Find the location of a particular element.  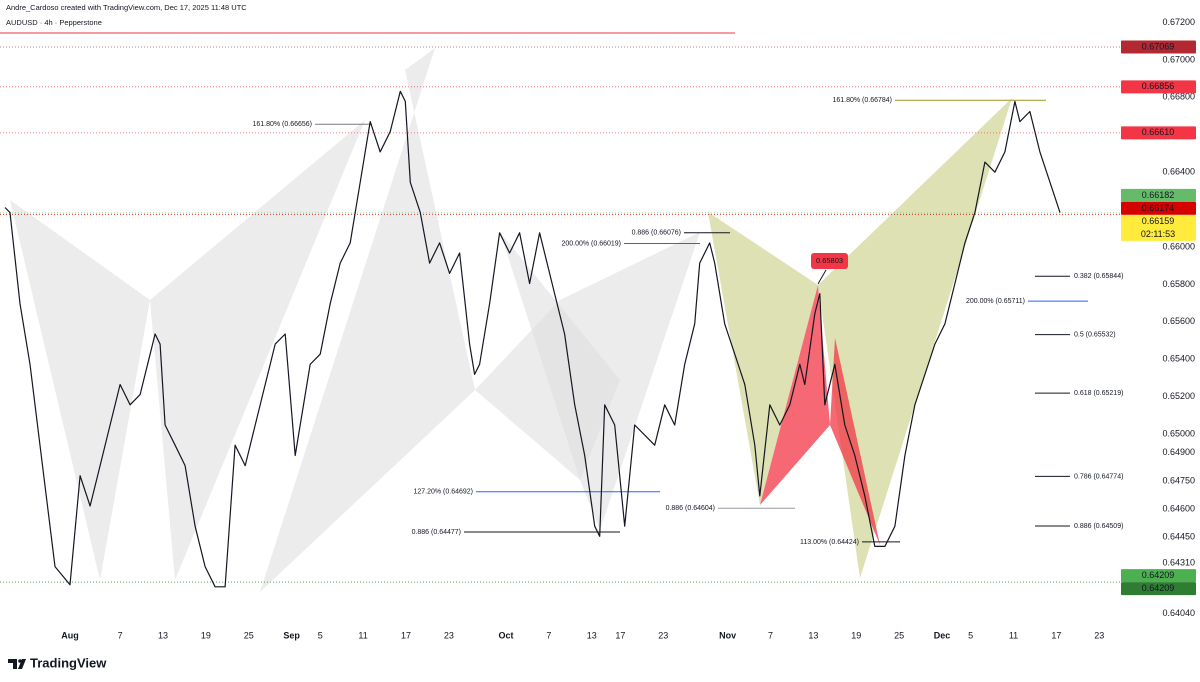

y-tick-label: 0.65200 is located at coordinates (1178, 396).